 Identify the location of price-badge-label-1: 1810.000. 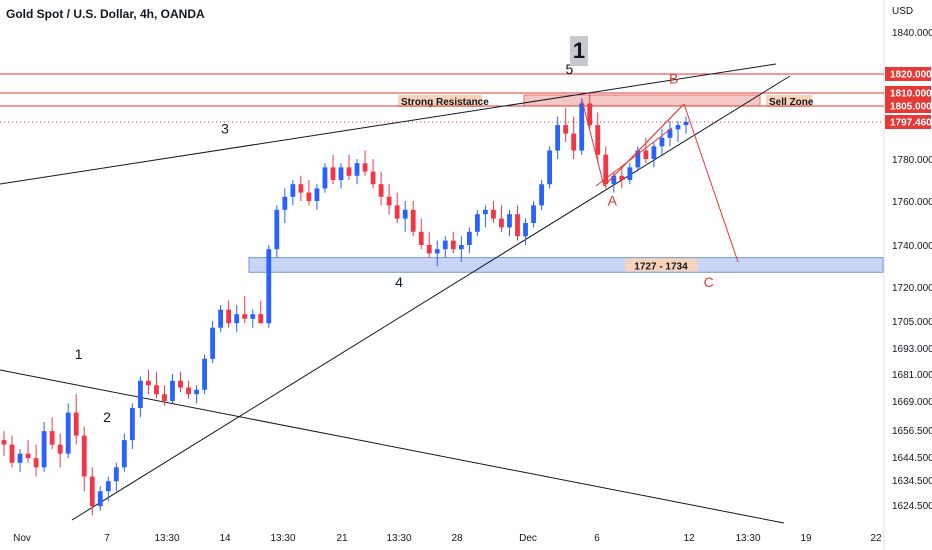
(911, 94).